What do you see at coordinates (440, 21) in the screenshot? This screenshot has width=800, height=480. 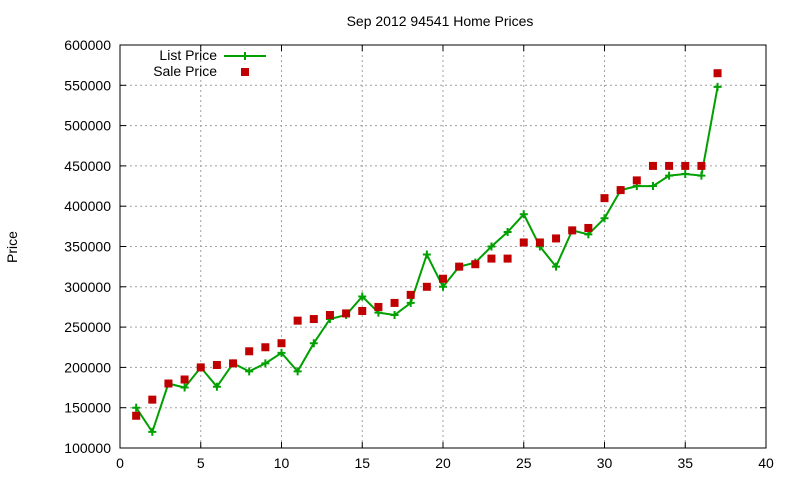 I see `chart-title: Sep 2012 94541 Home Prices` at bounding box center [440, 21].